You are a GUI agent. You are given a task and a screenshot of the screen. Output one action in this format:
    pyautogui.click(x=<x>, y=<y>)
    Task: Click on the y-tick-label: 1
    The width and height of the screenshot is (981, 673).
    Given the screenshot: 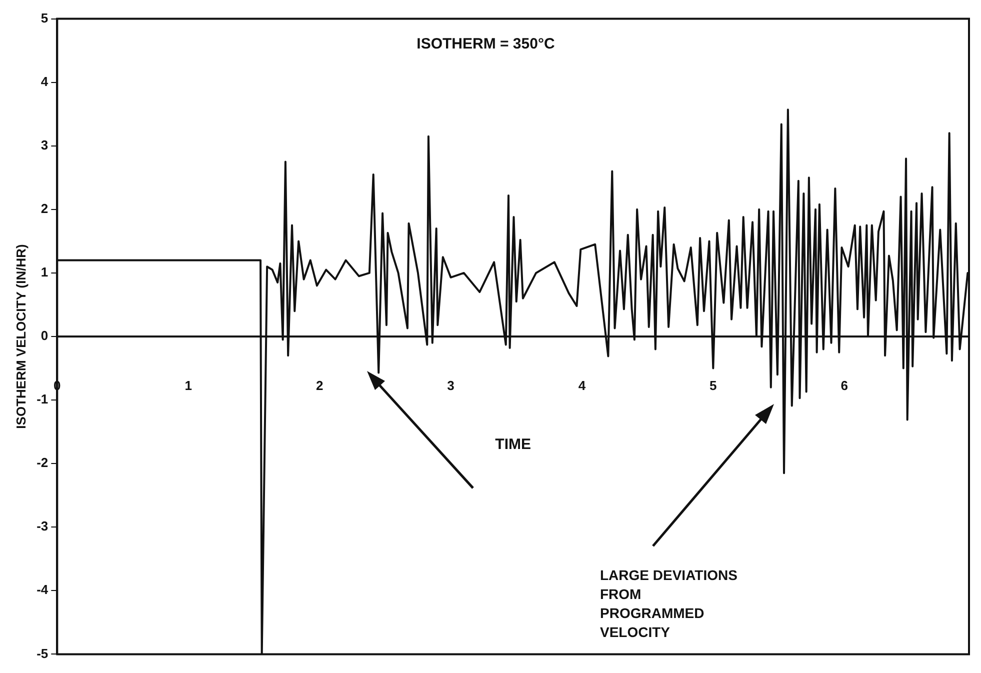 What is the action you would take?
    pyautogui.click(x=44, y=272)
    